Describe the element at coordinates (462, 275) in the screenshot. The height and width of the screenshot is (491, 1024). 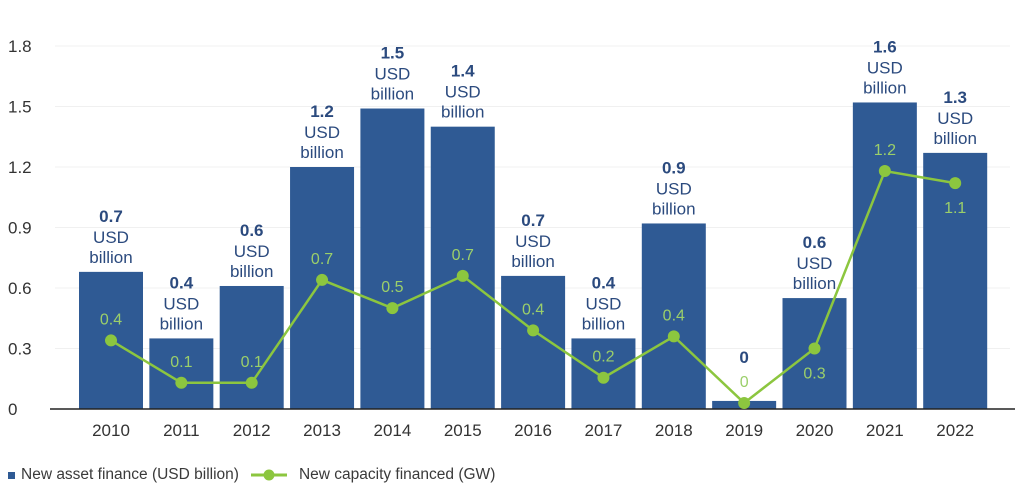
I see `line-point-2015` at that location.